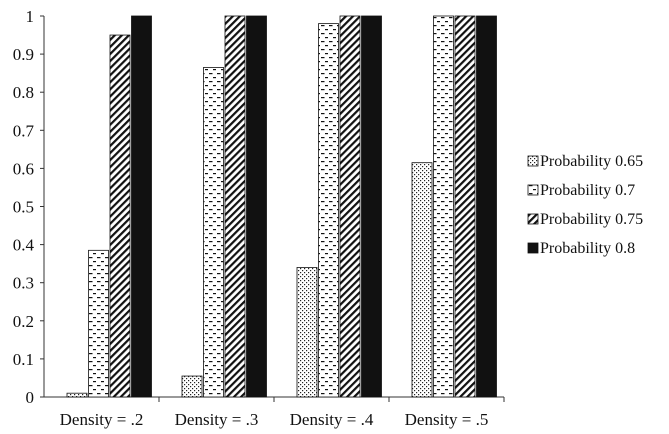  Describe the element at coordinates (587, 190) in the screenshot. I see `legend-label: Probability 0.7` at that location.